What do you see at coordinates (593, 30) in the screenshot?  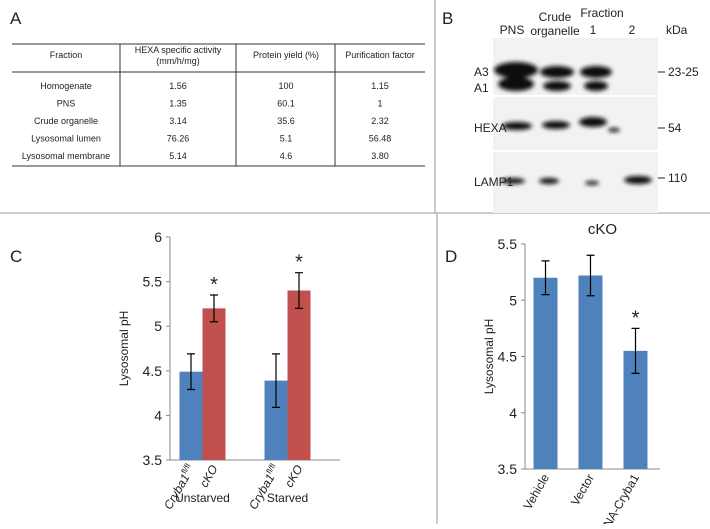 I see `lane-label: 1` at bounding box center [593, 30].